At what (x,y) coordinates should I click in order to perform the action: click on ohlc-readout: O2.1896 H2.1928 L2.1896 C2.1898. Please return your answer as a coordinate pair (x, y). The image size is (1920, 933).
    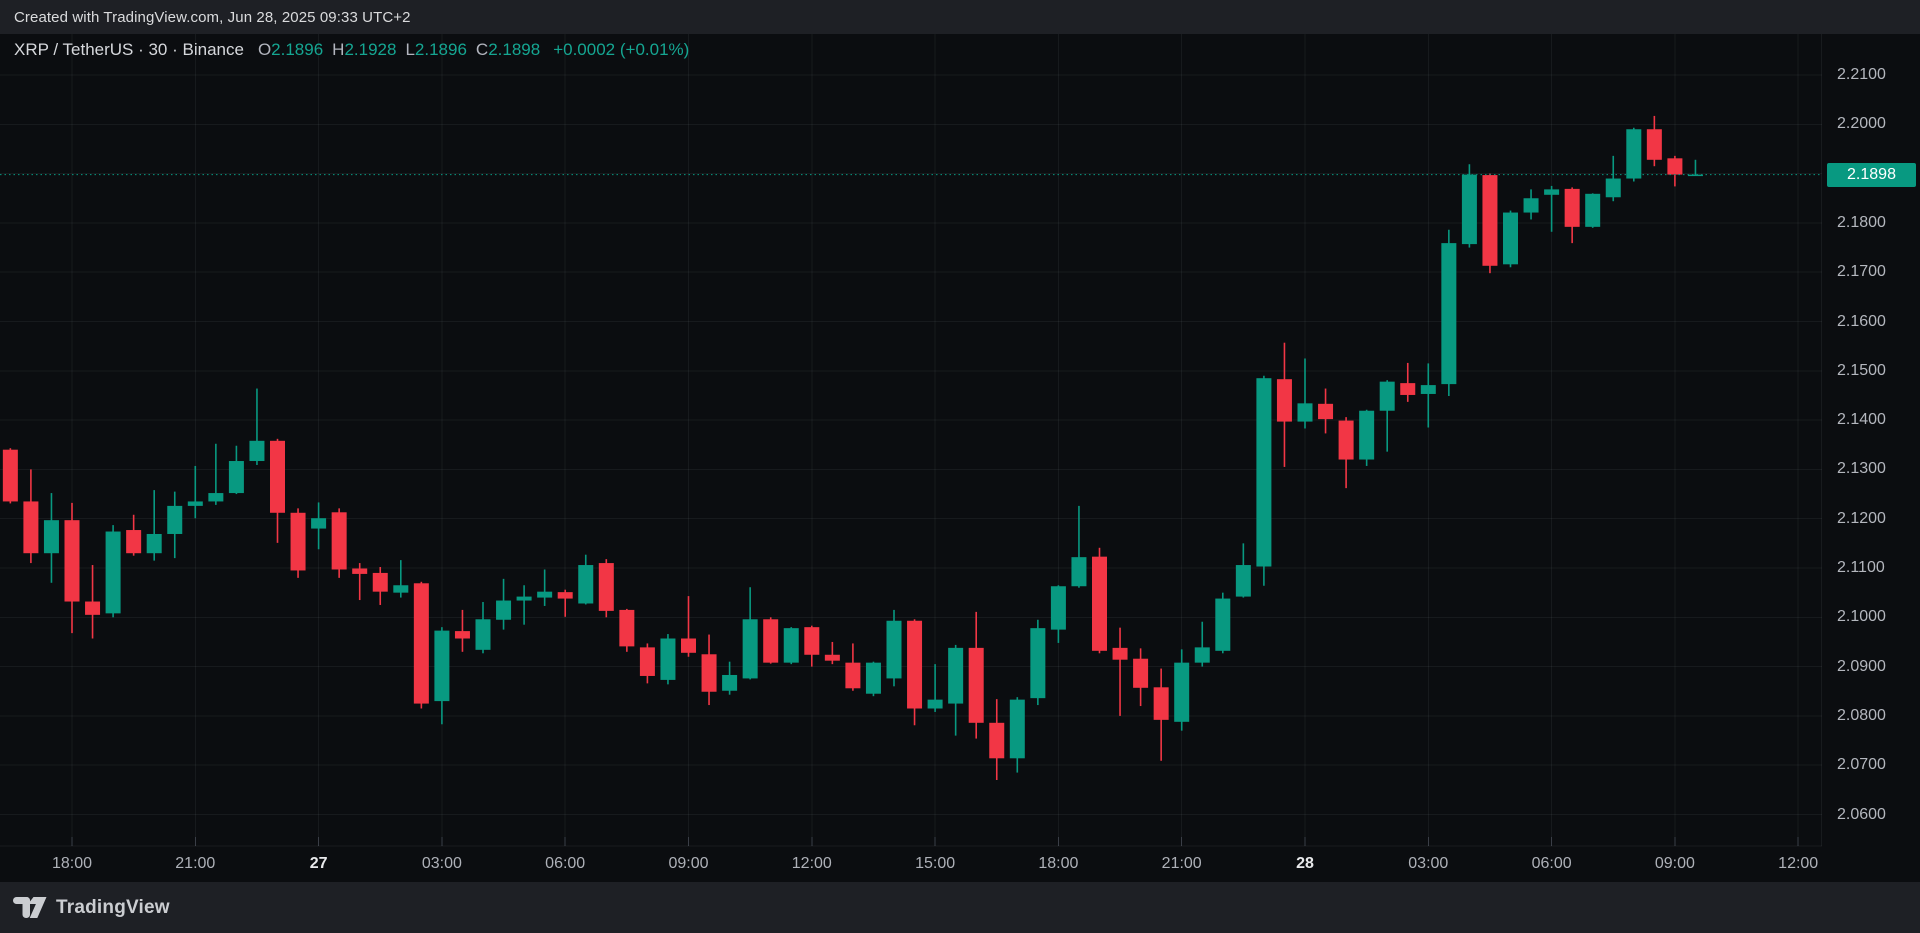
    Looking at the image, I should click on (403, 50).